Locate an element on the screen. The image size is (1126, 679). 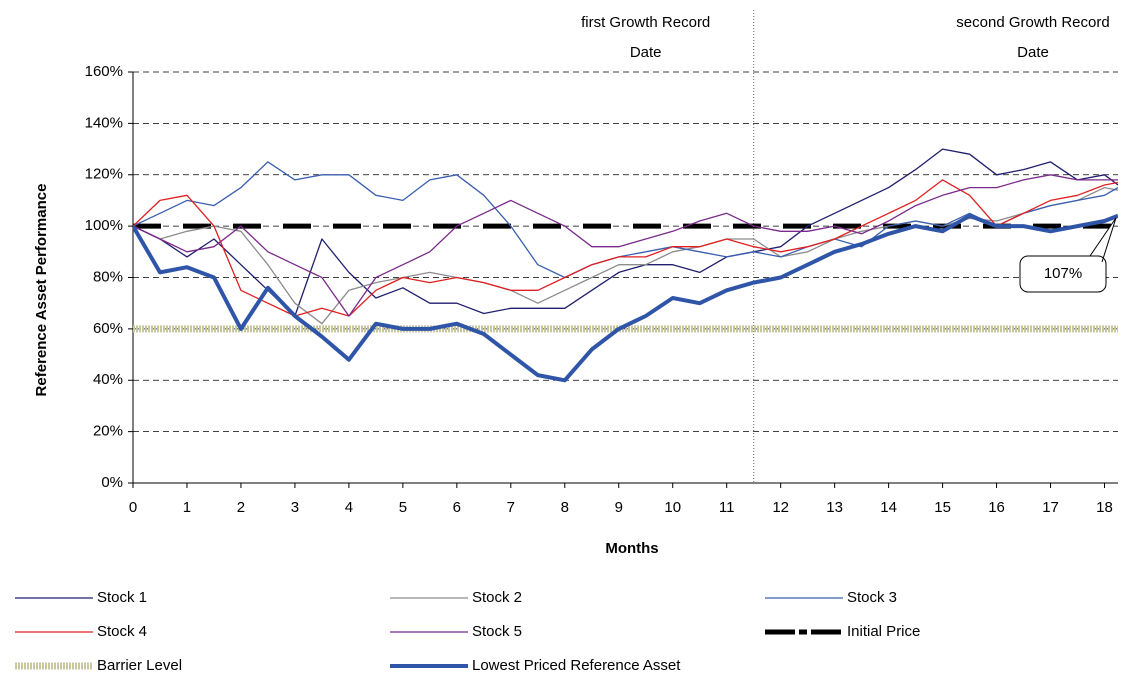
y-tick-label: 20% is located at coordinates (108, 431).